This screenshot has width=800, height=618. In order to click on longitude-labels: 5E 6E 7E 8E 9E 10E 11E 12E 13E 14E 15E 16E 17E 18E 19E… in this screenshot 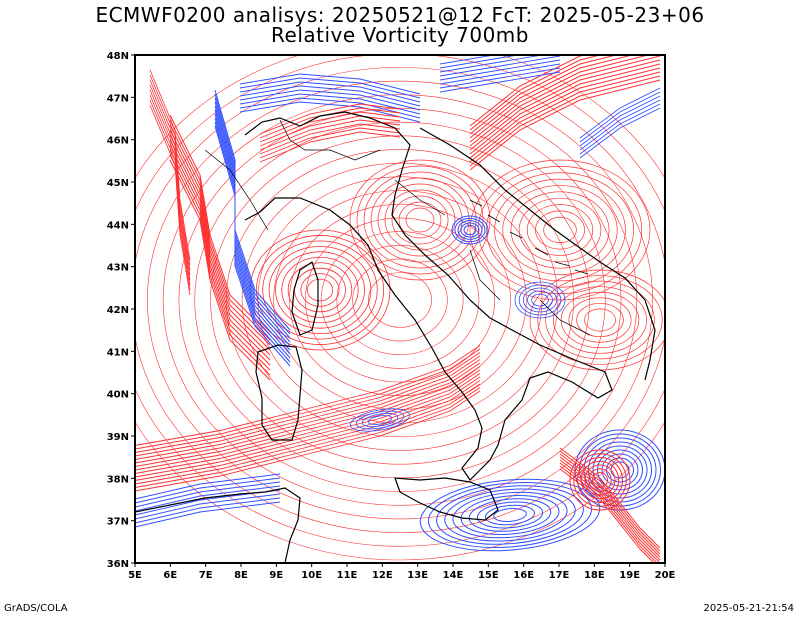, I will do `click(401, 575)`.